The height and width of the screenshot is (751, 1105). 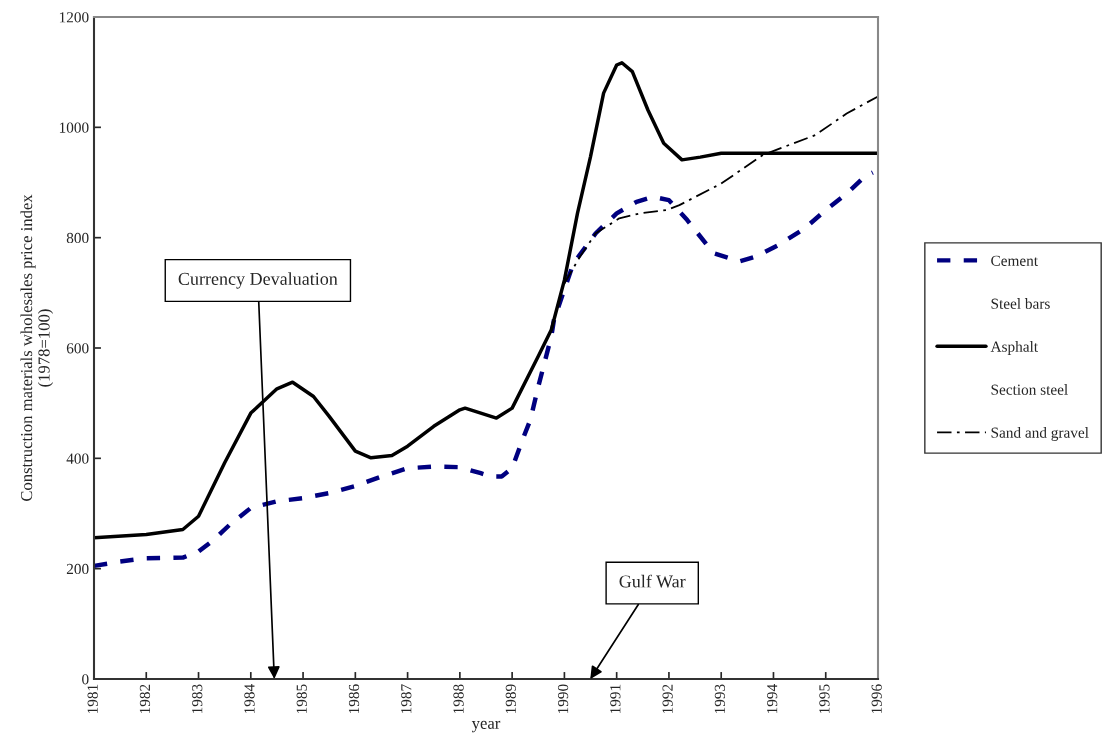 I want to click on x-tick-label: 1992, so click(x=667, y=699).